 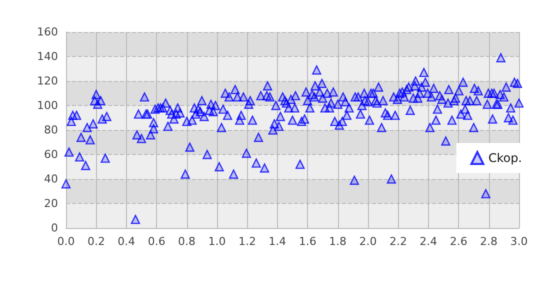 What do you see at coordinates (247, 241) in the screenshot?
I see `x-tick-label: 1.2` at bounding box center [247, 241].